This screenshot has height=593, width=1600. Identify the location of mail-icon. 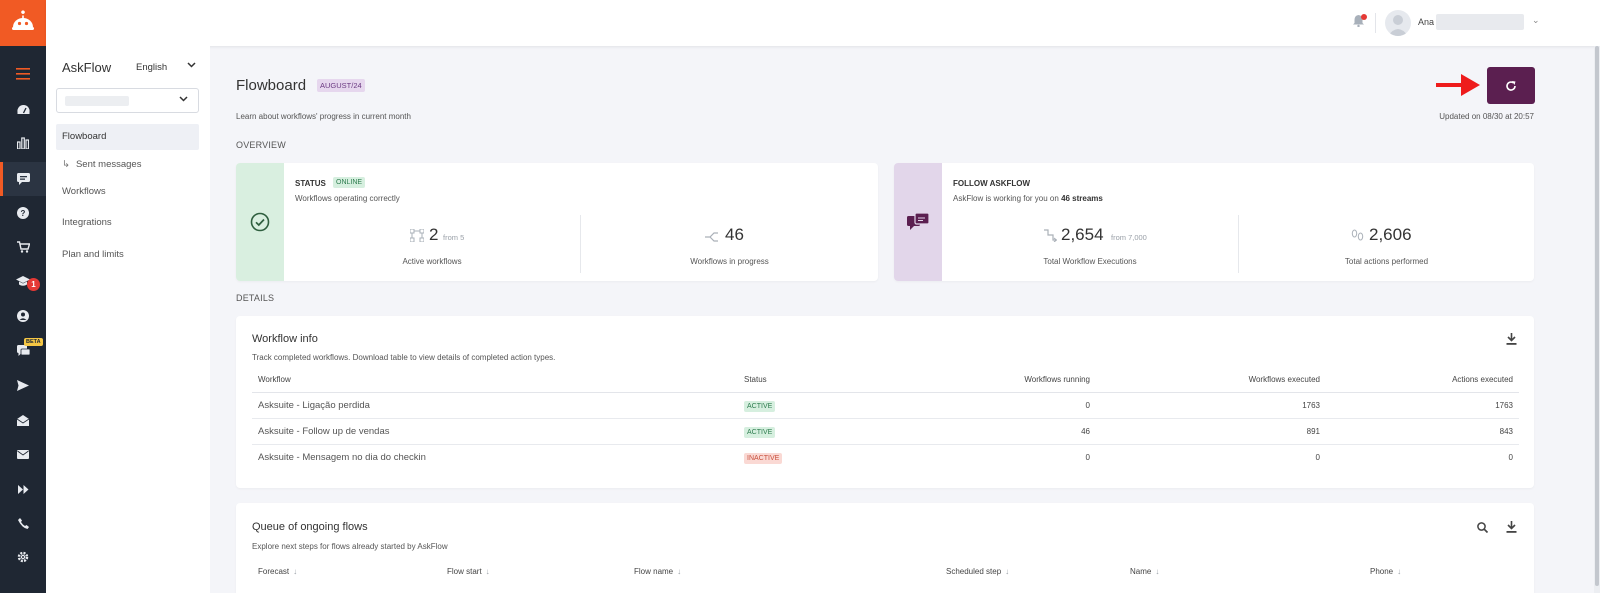
(23, 454).